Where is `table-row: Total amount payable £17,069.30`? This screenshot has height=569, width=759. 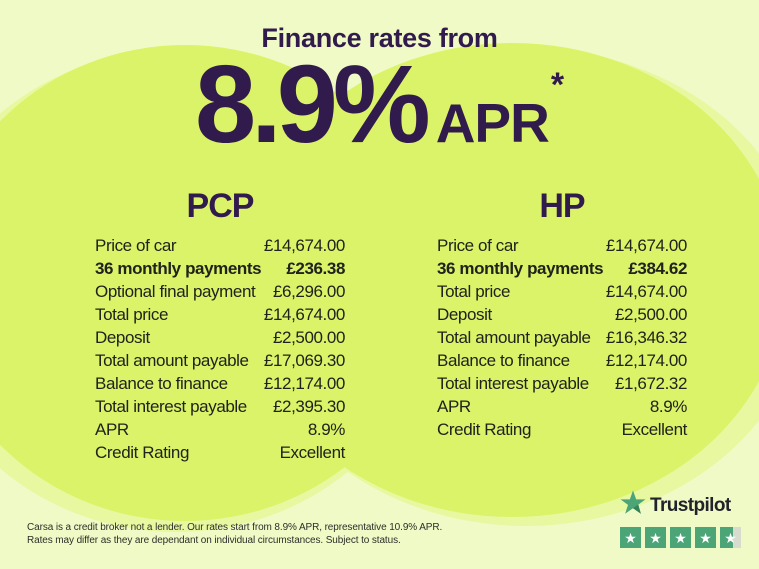
table-row: Total amount payable £17,069.30 is located at coordinates (220, 360).